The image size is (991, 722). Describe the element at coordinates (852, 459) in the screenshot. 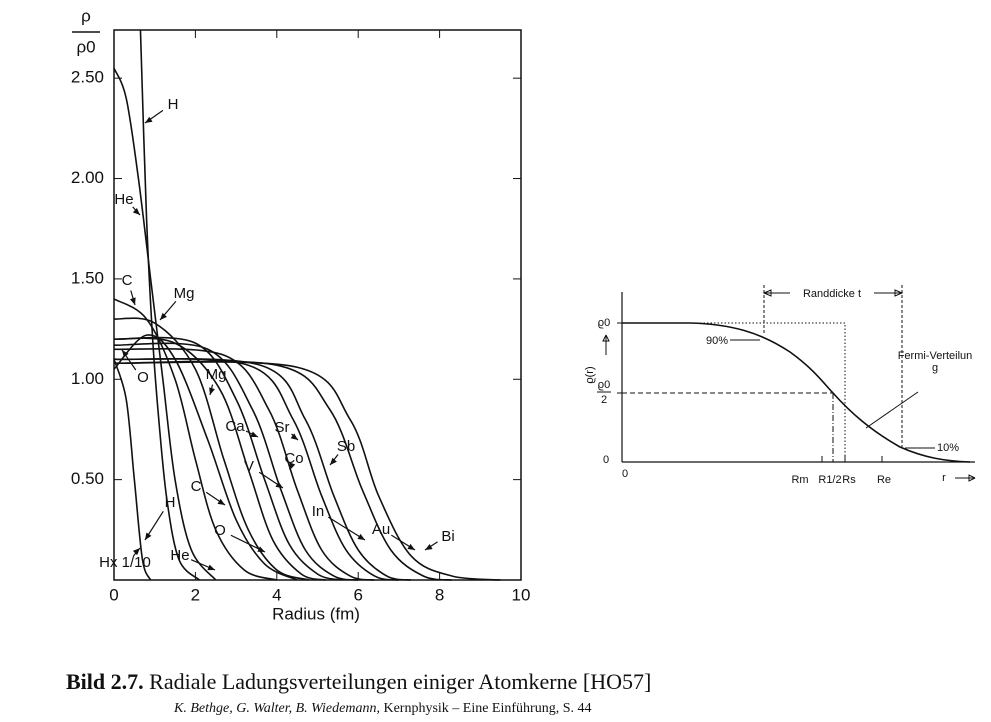

I see `tick` at that location.